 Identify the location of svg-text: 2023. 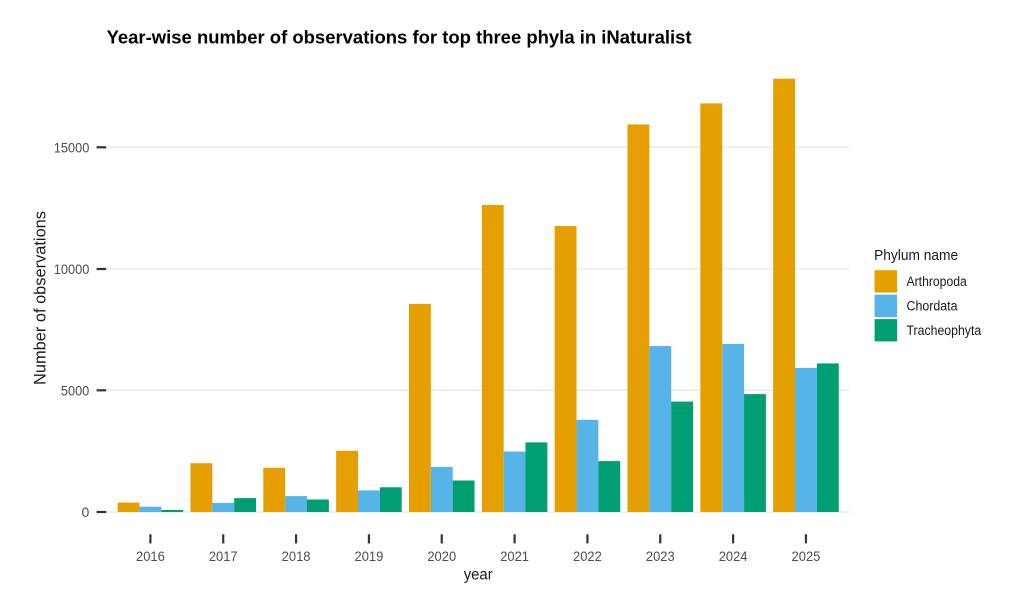
(660, 556).